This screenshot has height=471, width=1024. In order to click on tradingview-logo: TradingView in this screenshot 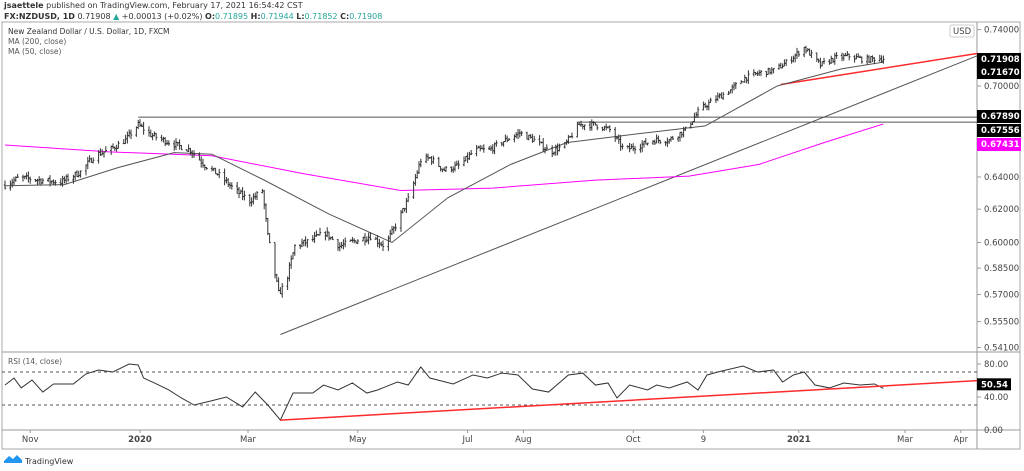, I will do `click(39, 460)`.